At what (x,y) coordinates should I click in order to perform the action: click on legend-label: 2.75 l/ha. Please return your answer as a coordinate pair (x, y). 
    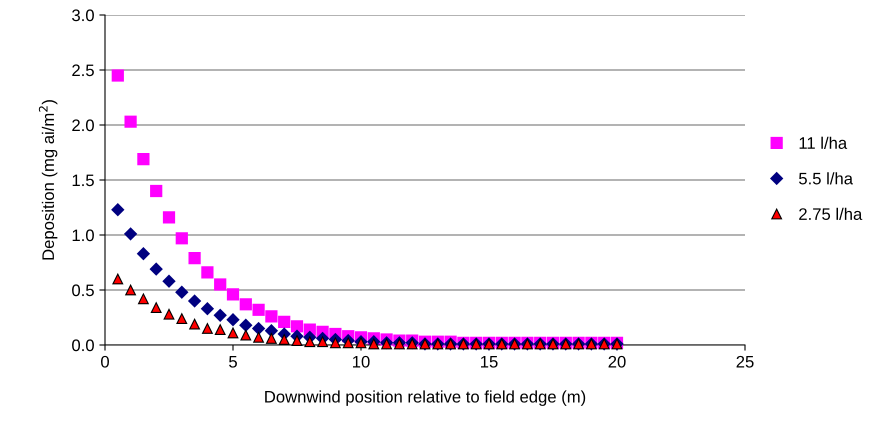
    Looking at the image, I should click on (830, 214).